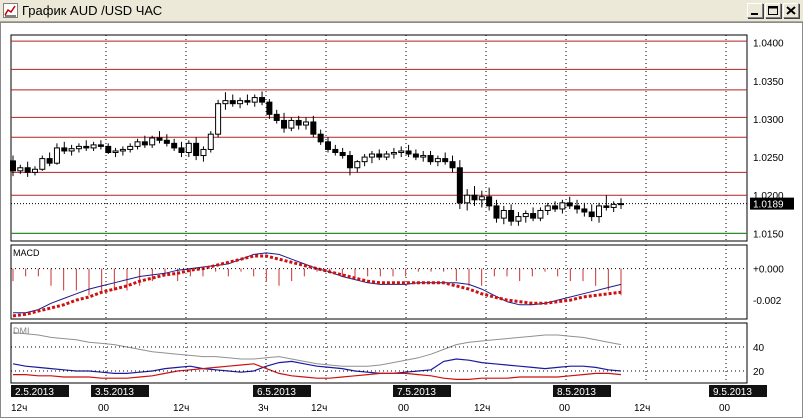 The image size is (803, 418). I want to click on price-tick-label: 1.0350, so click(768, 82).